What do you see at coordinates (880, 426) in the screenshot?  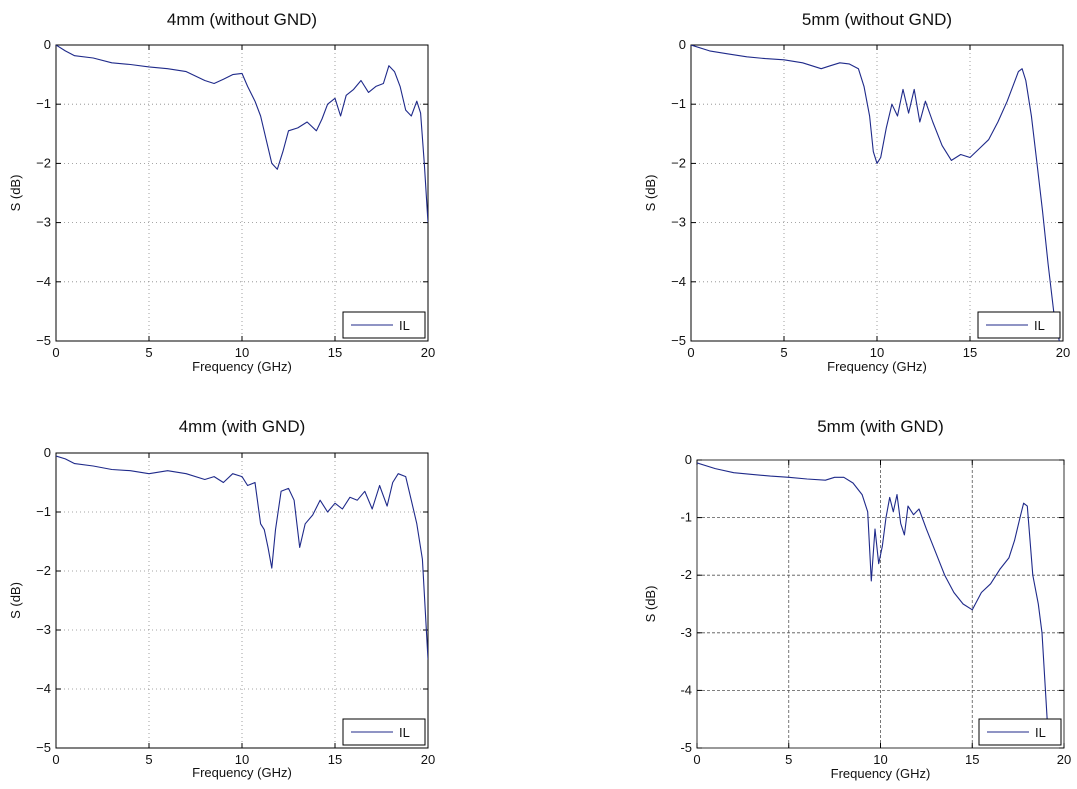 I see `chart-title: 5mm (with GND)` at bounding box center [880, 426].